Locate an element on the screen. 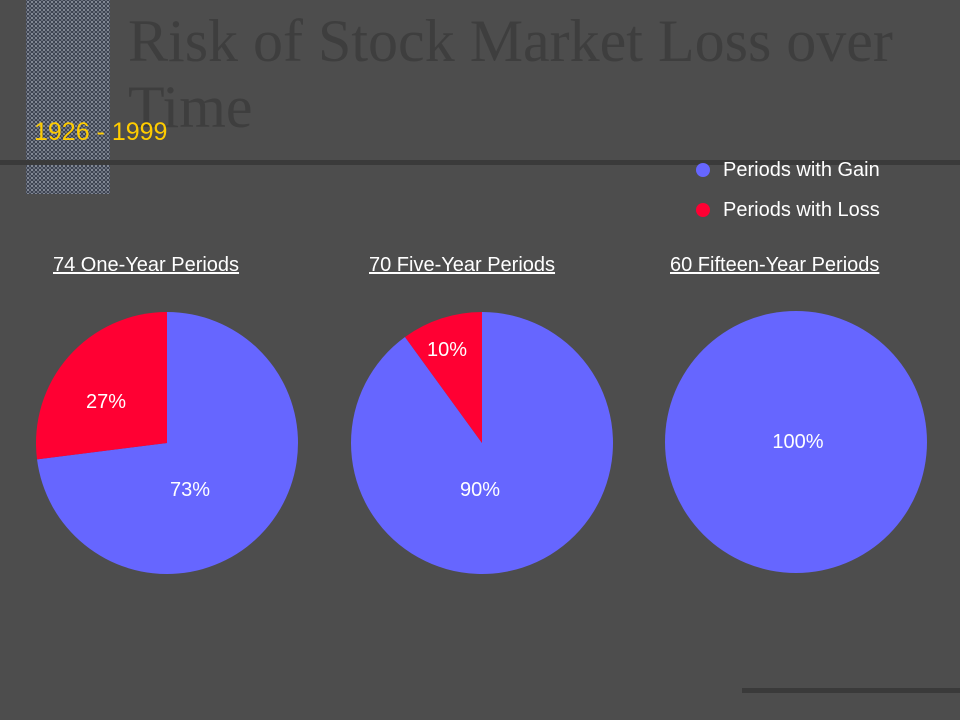 Image resolution: width=960 pixels, height=720 pixels. pie-0-slice-loss is located at coordinates (101, 386).